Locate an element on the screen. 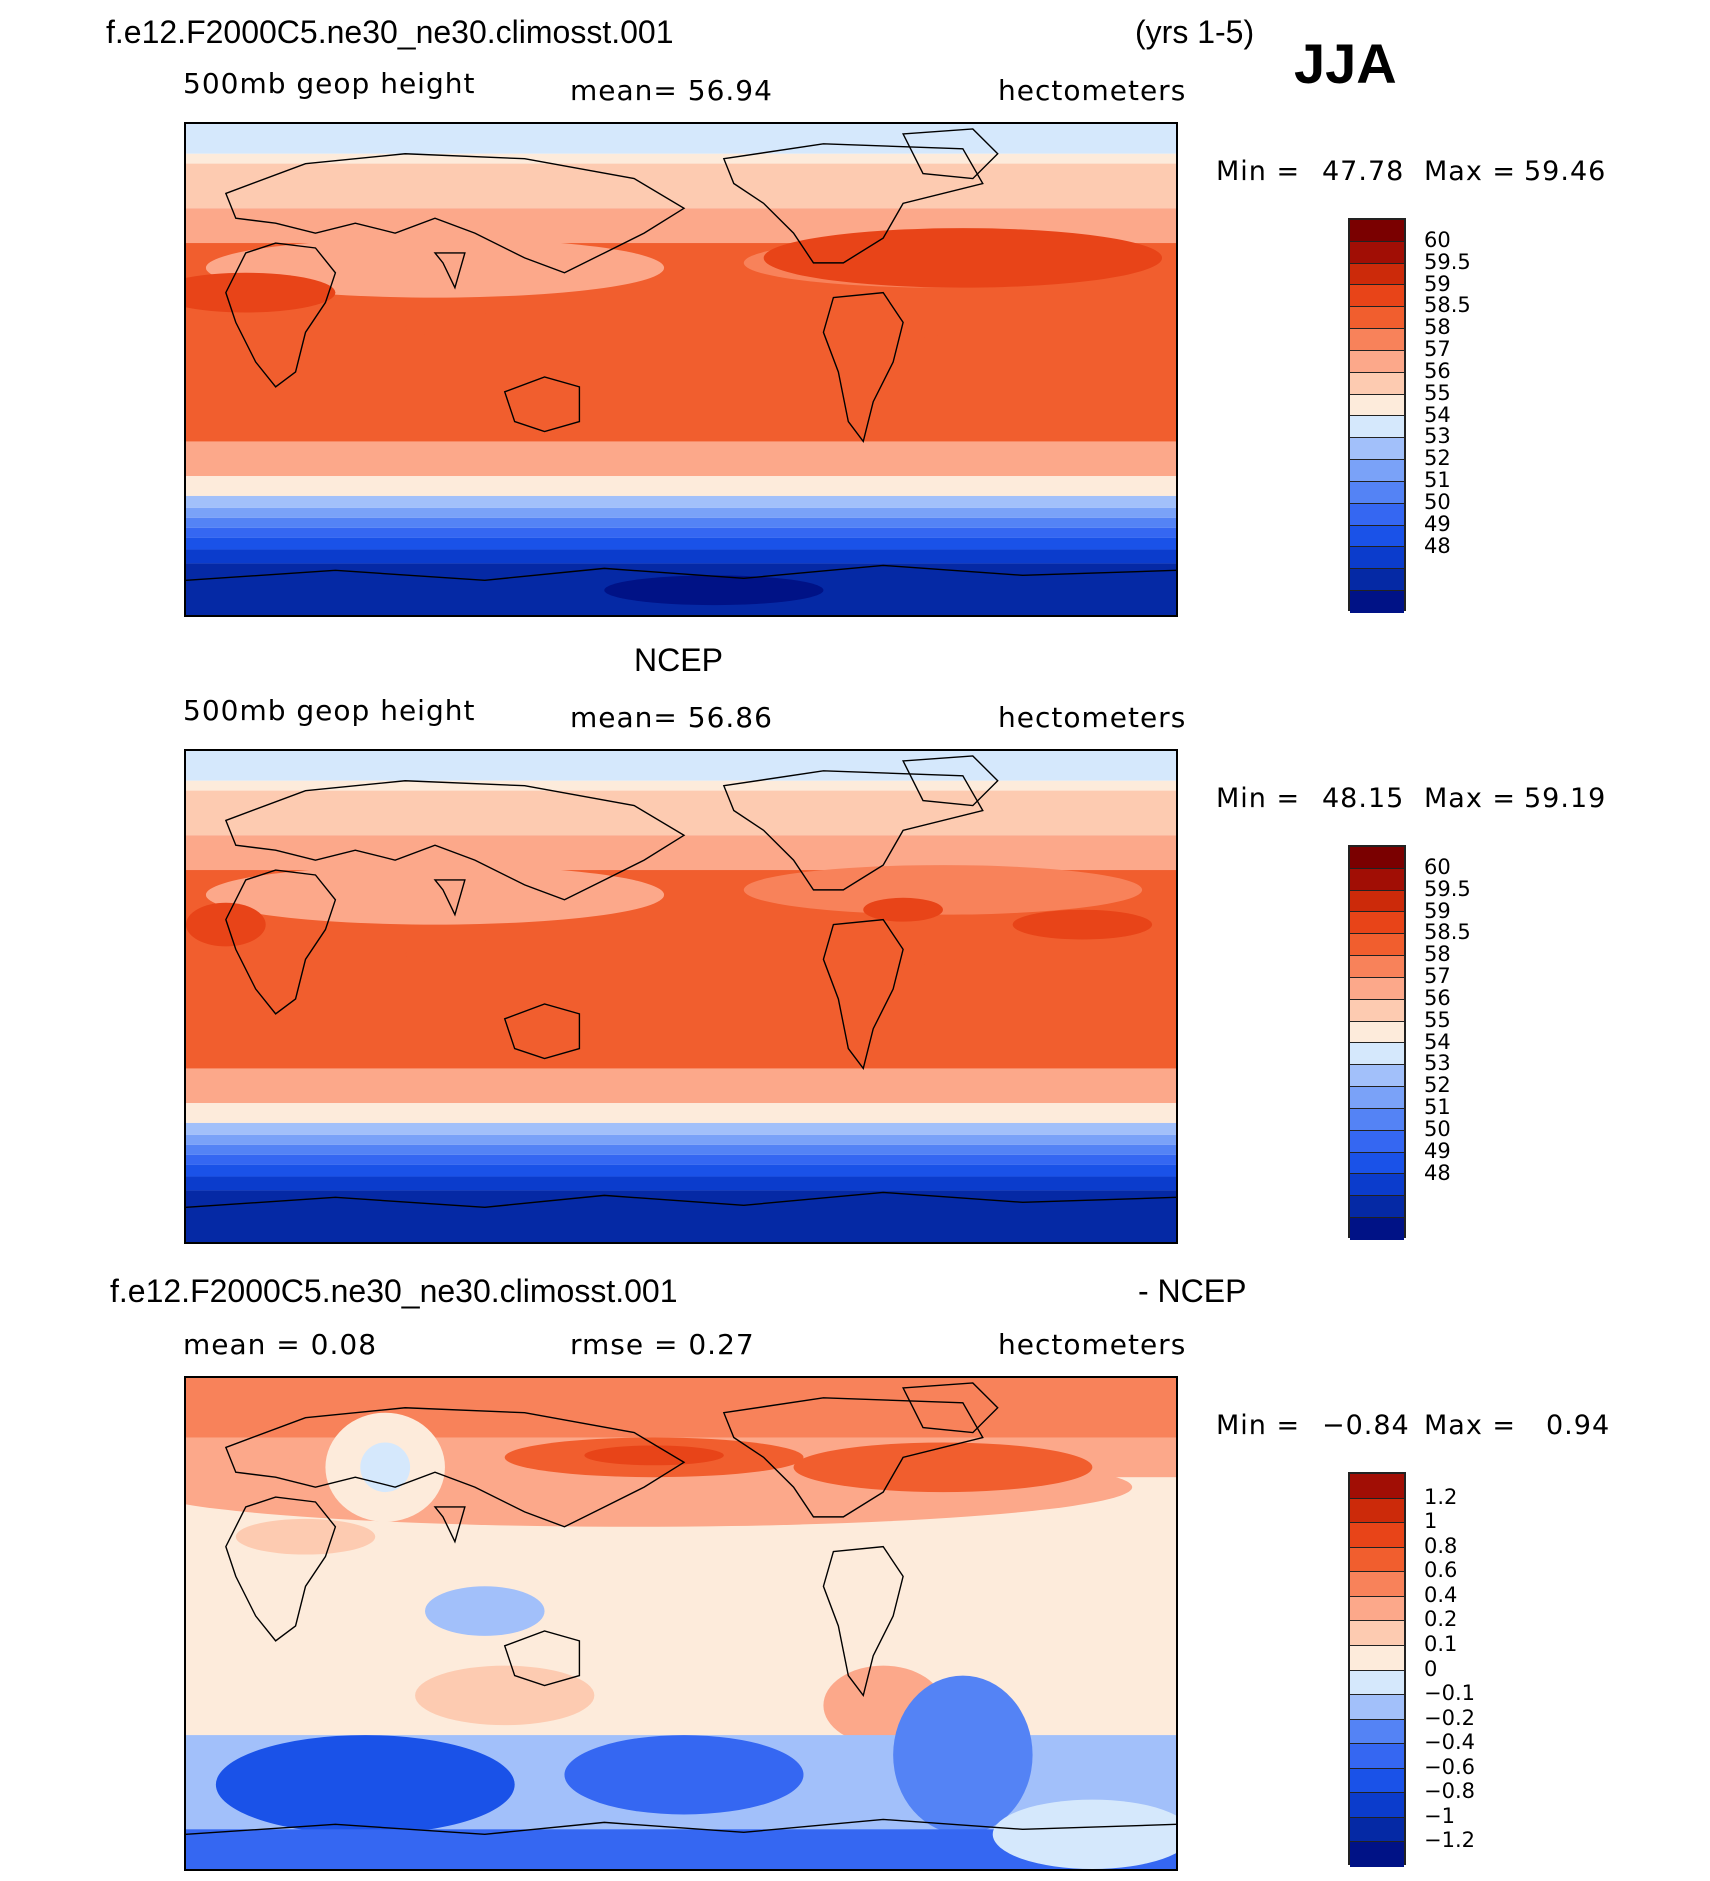 The height and width of the screenshot is (1881, 1710). colorbar-level-label: 53 is located at coordinates (1437, 1063).